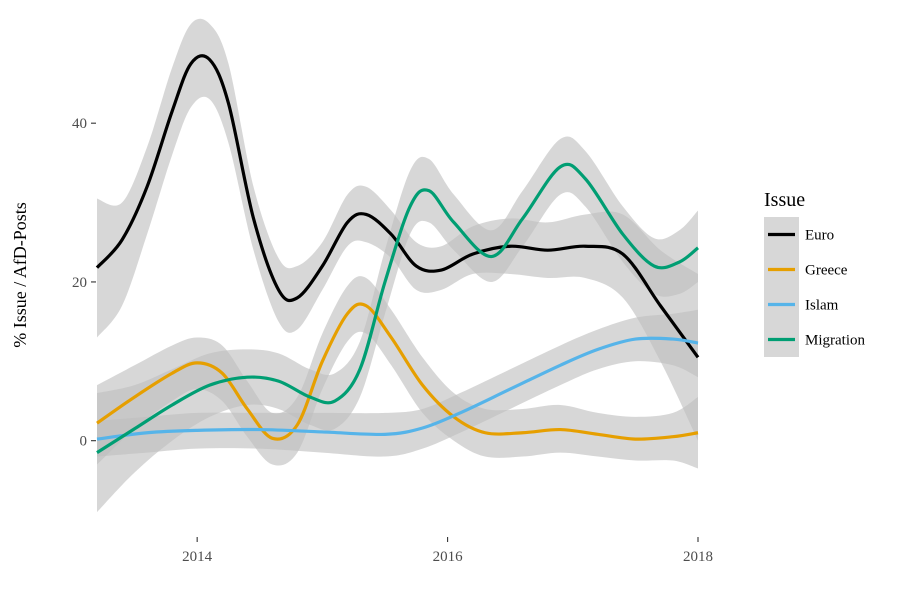 The width and height of the screenshot is (900, 600). Describe the element at coordinates (801, 304) in the screenshot. I see `legend-item-islam: Islam` at that location.